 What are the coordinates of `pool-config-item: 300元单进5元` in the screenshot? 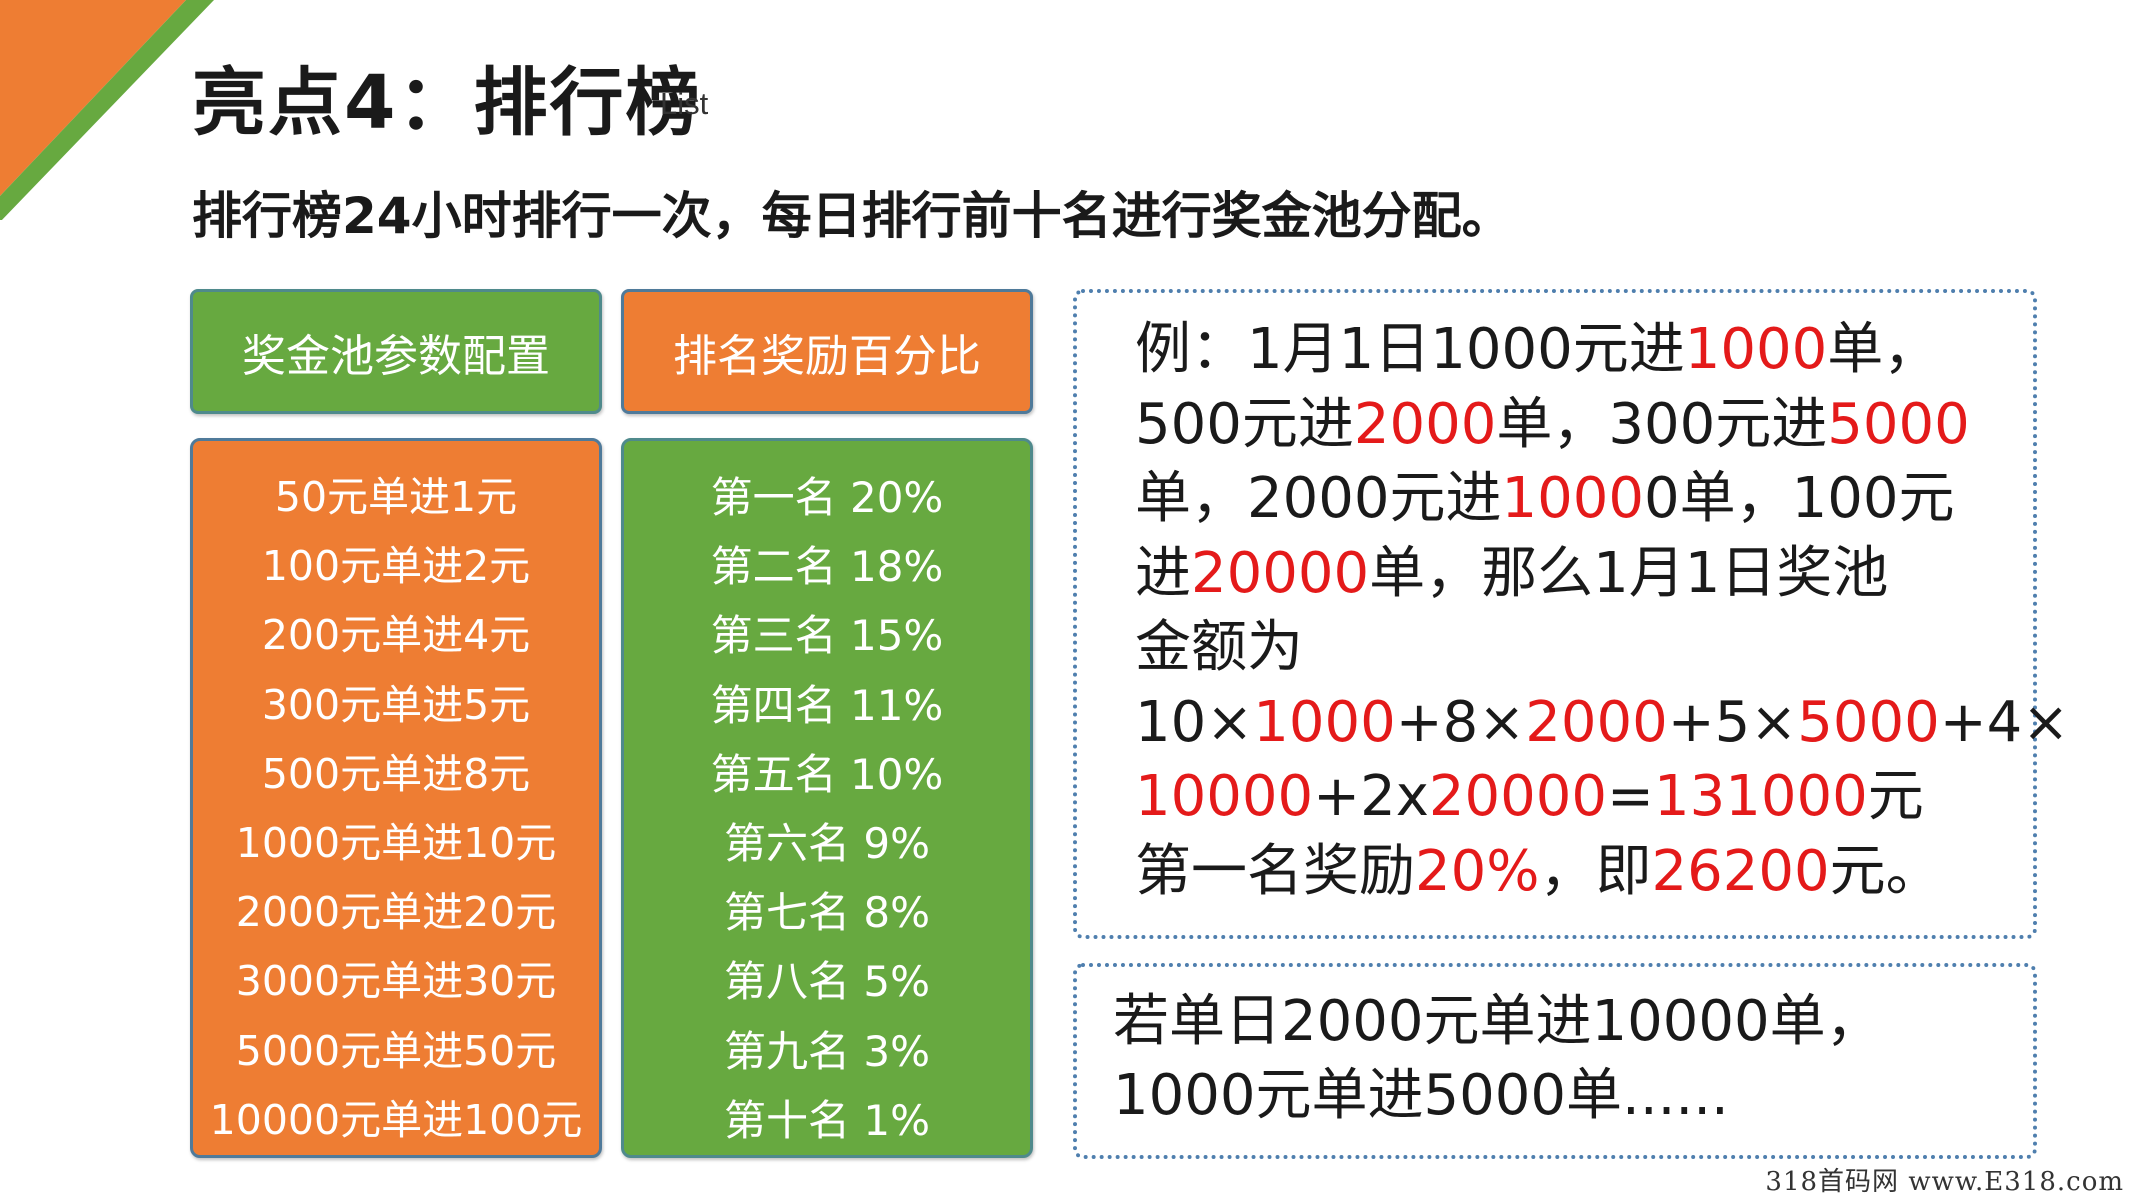 It's located at (396, 704).